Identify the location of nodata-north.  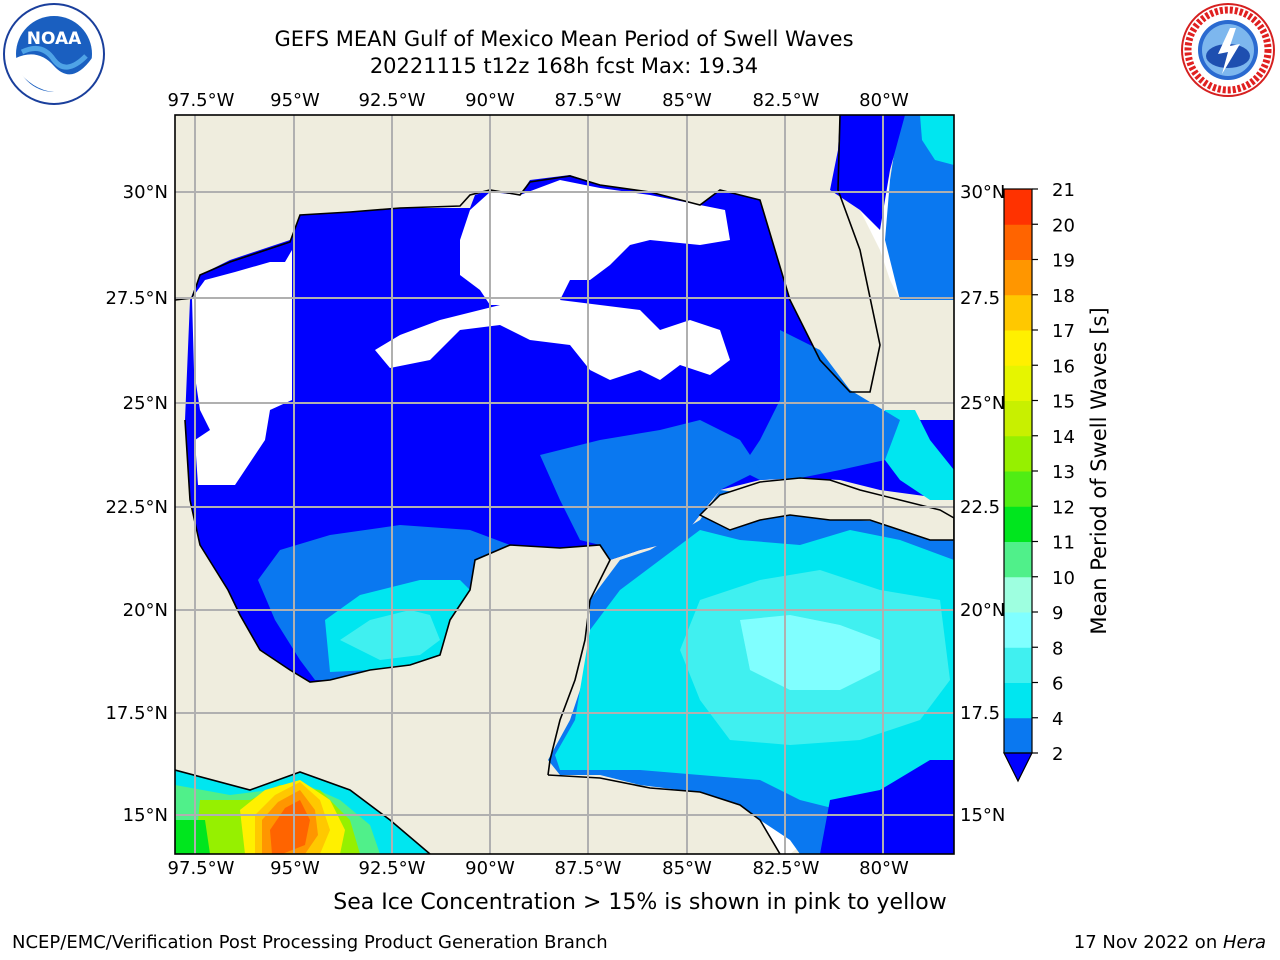
(595, 242).